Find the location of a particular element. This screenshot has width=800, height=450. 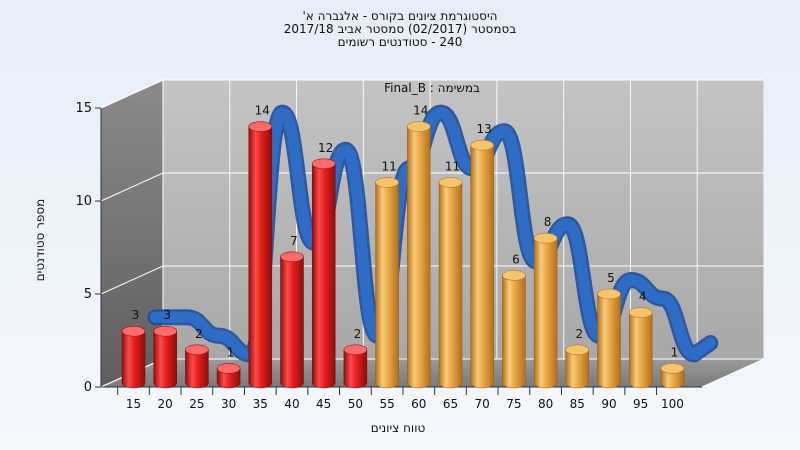

chart-subtitle-line-1: בסמסטר (02/2017) סמסטר אביב 2017/18 is located at coordinates (400, 29).